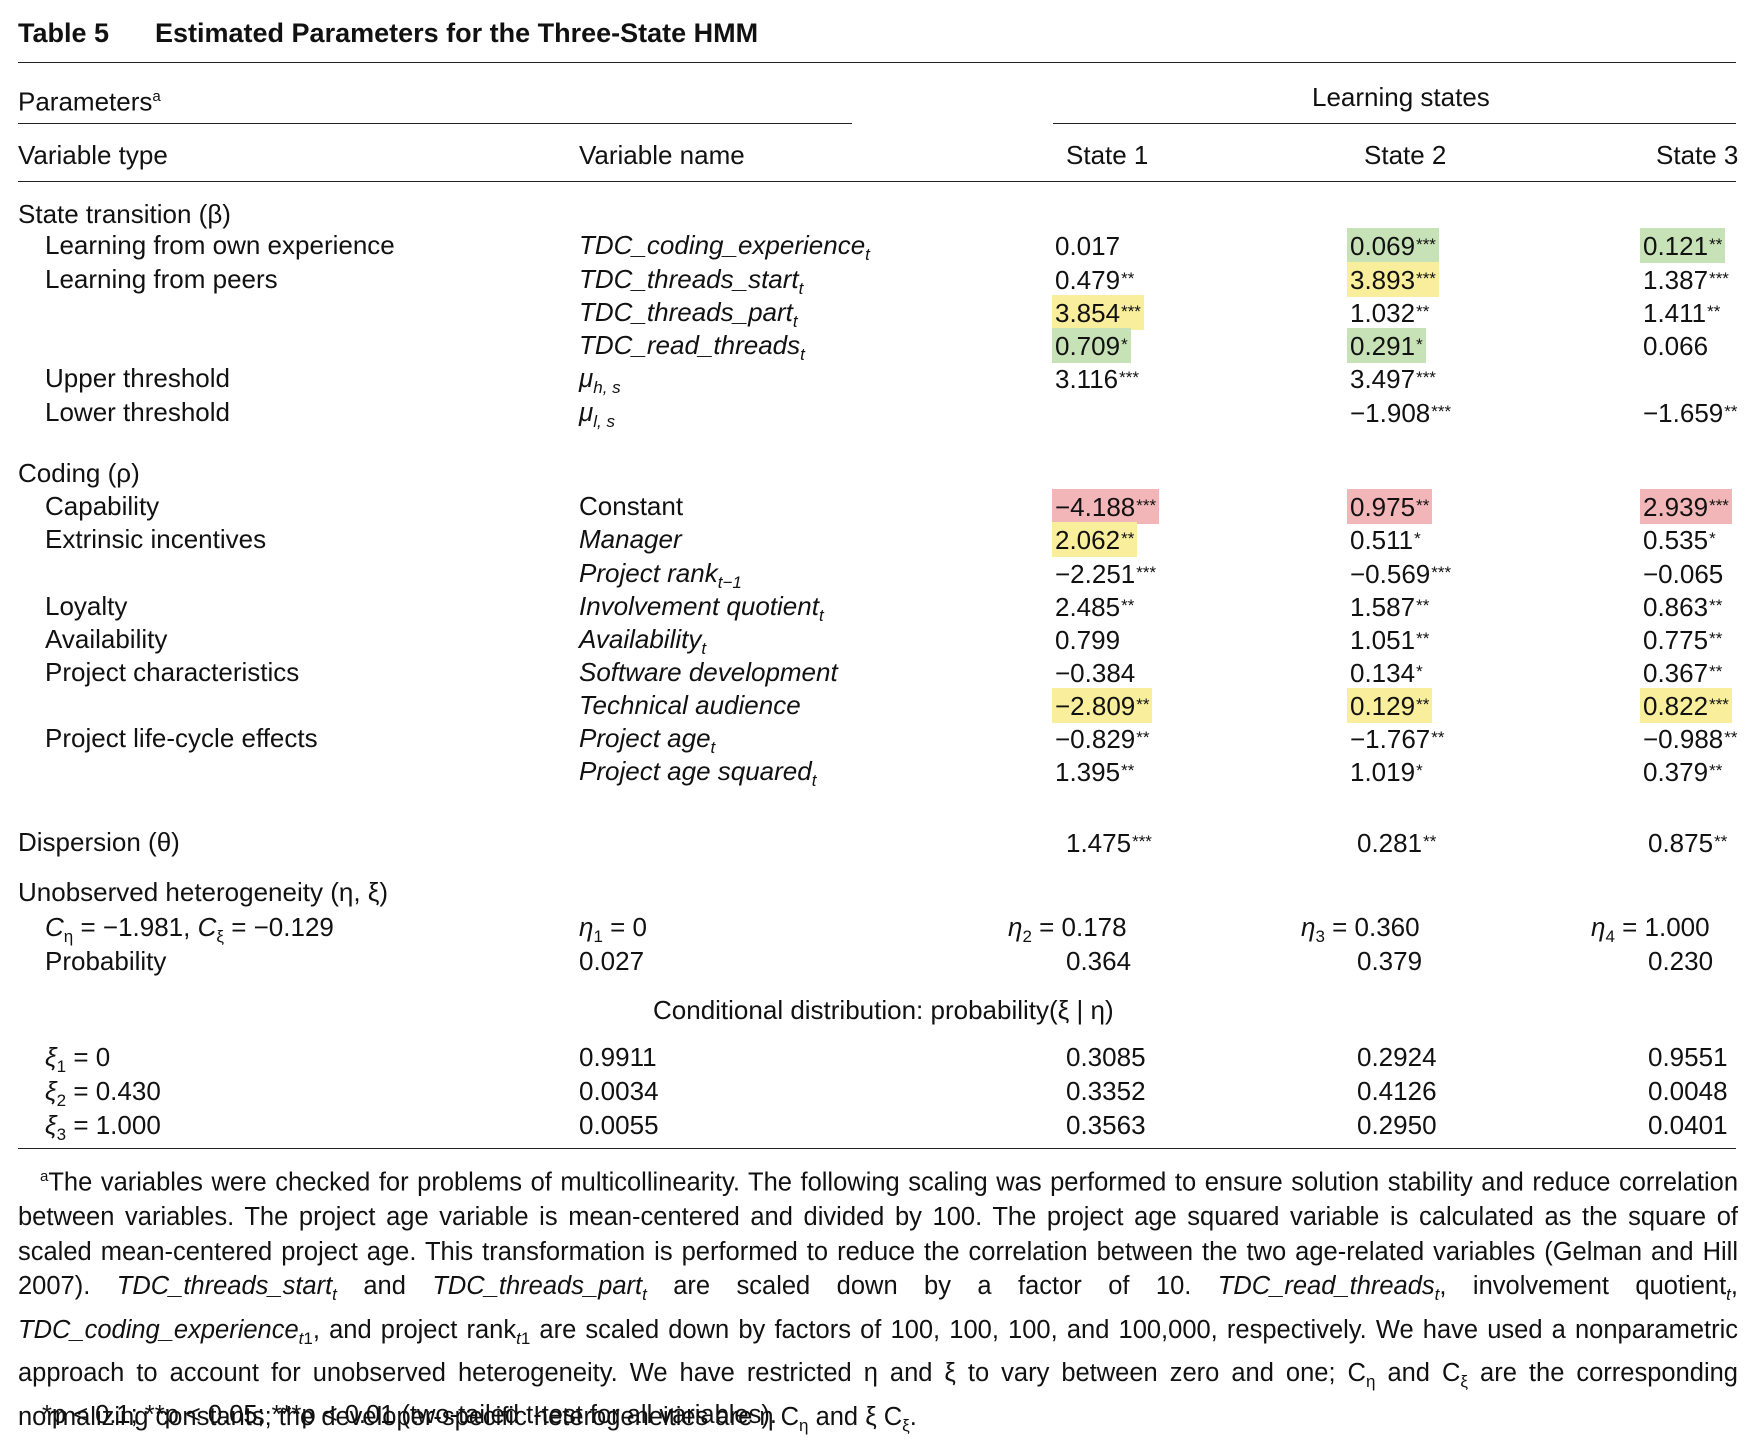  Describe the element at coordinates (877, 961) in the screenshot. I see `row-probability: Probability 0.027 0.364 0.379 0.230` at that location.